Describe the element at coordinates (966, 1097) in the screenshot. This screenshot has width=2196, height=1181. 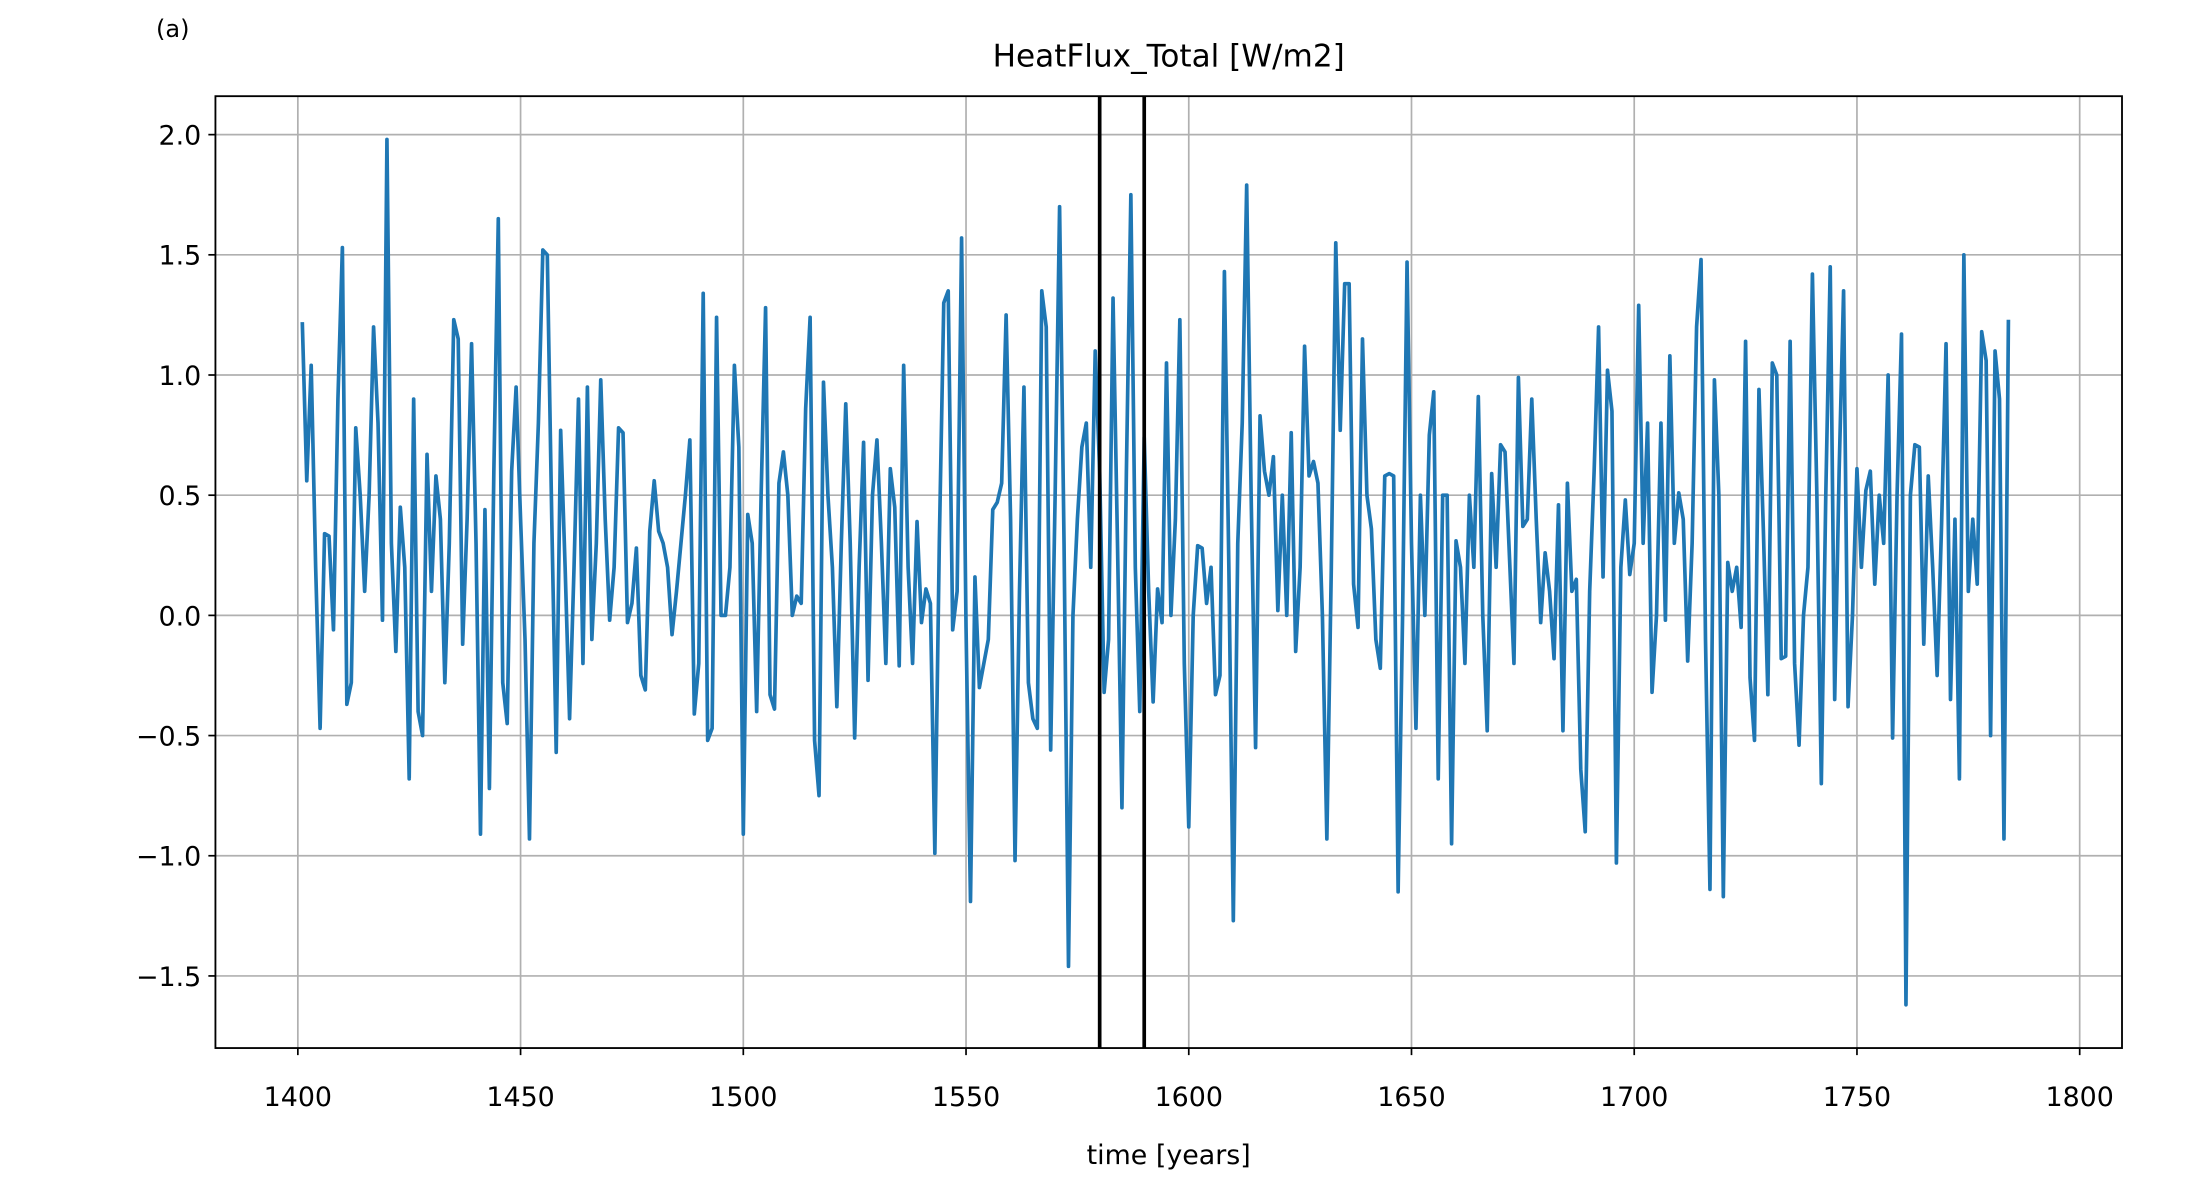
I see `x-tick-label: 1550` at that location.